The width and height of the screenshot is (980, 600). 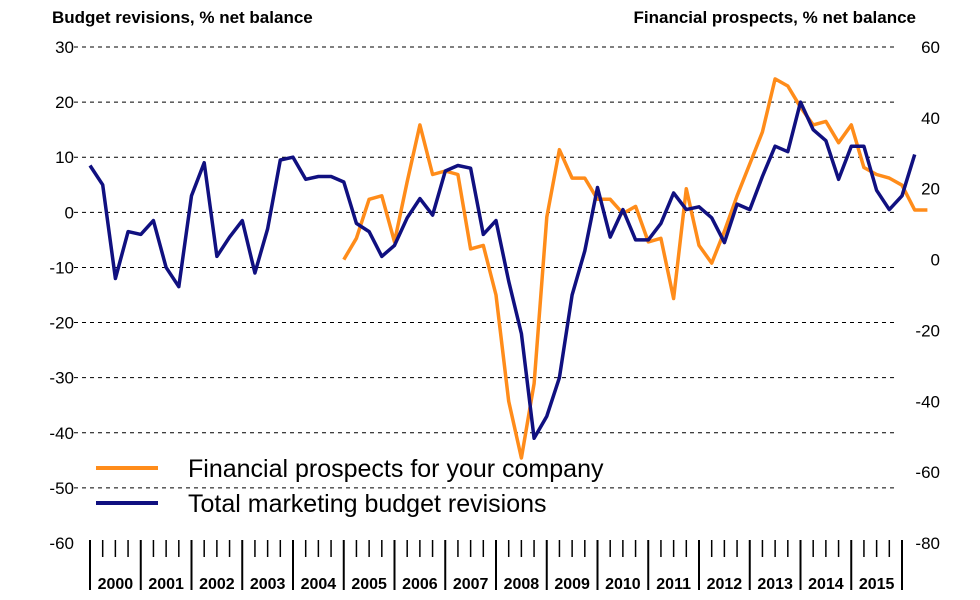 I want to click on x-year-label: 2004, so click(x=319, y=584).